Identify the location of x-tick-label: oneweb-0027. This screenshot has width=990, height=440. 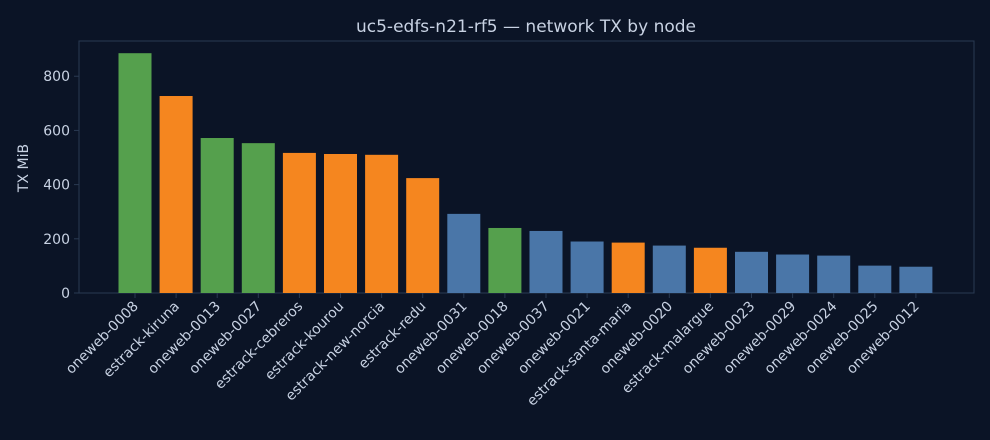
(225, 338).